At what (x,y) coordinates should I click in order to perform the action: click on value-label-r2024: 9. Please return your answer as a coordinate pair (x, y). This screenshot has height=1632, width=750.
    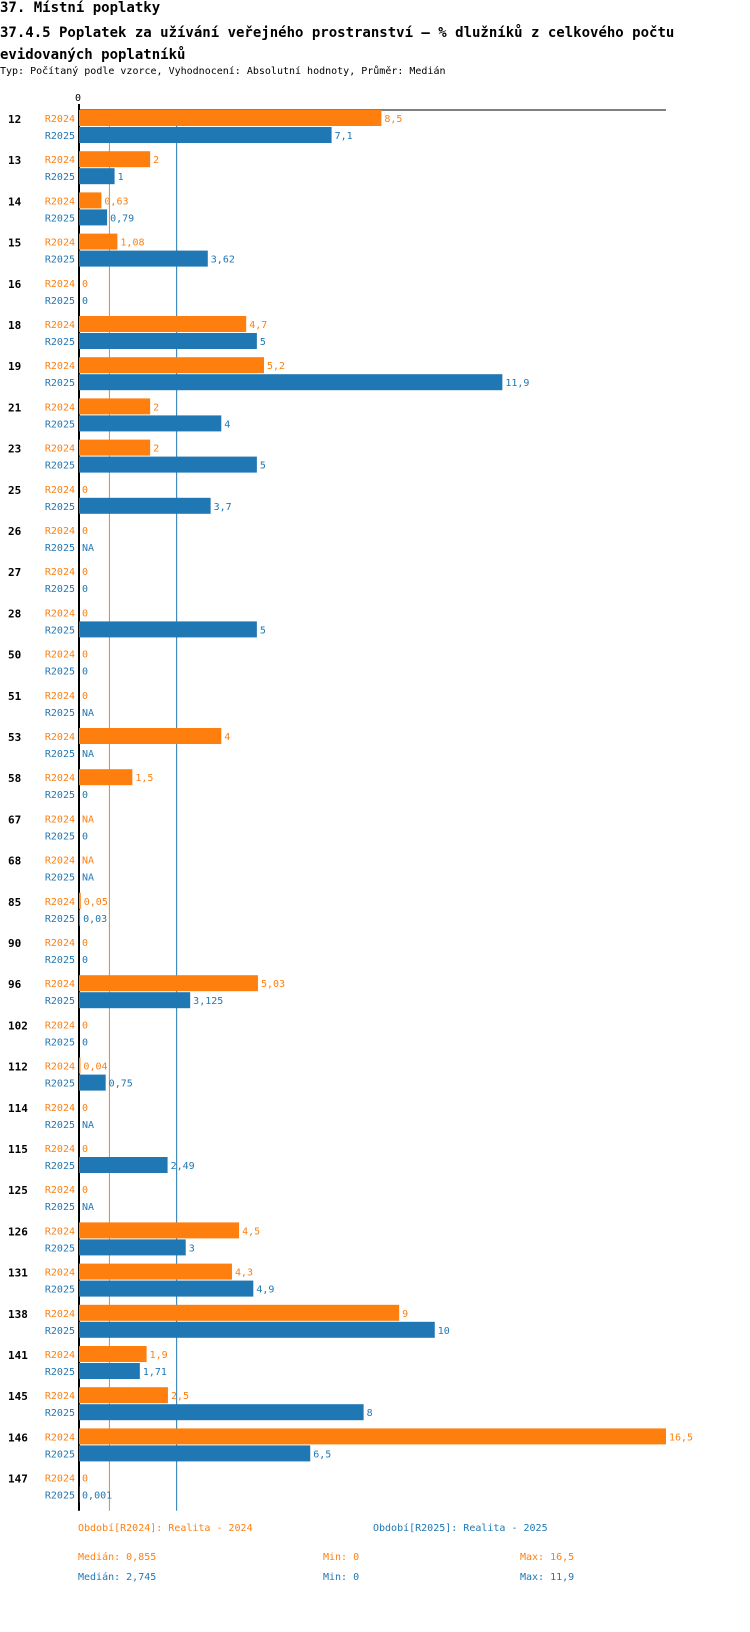
    Looking at the image, I should click on (405, 1314).